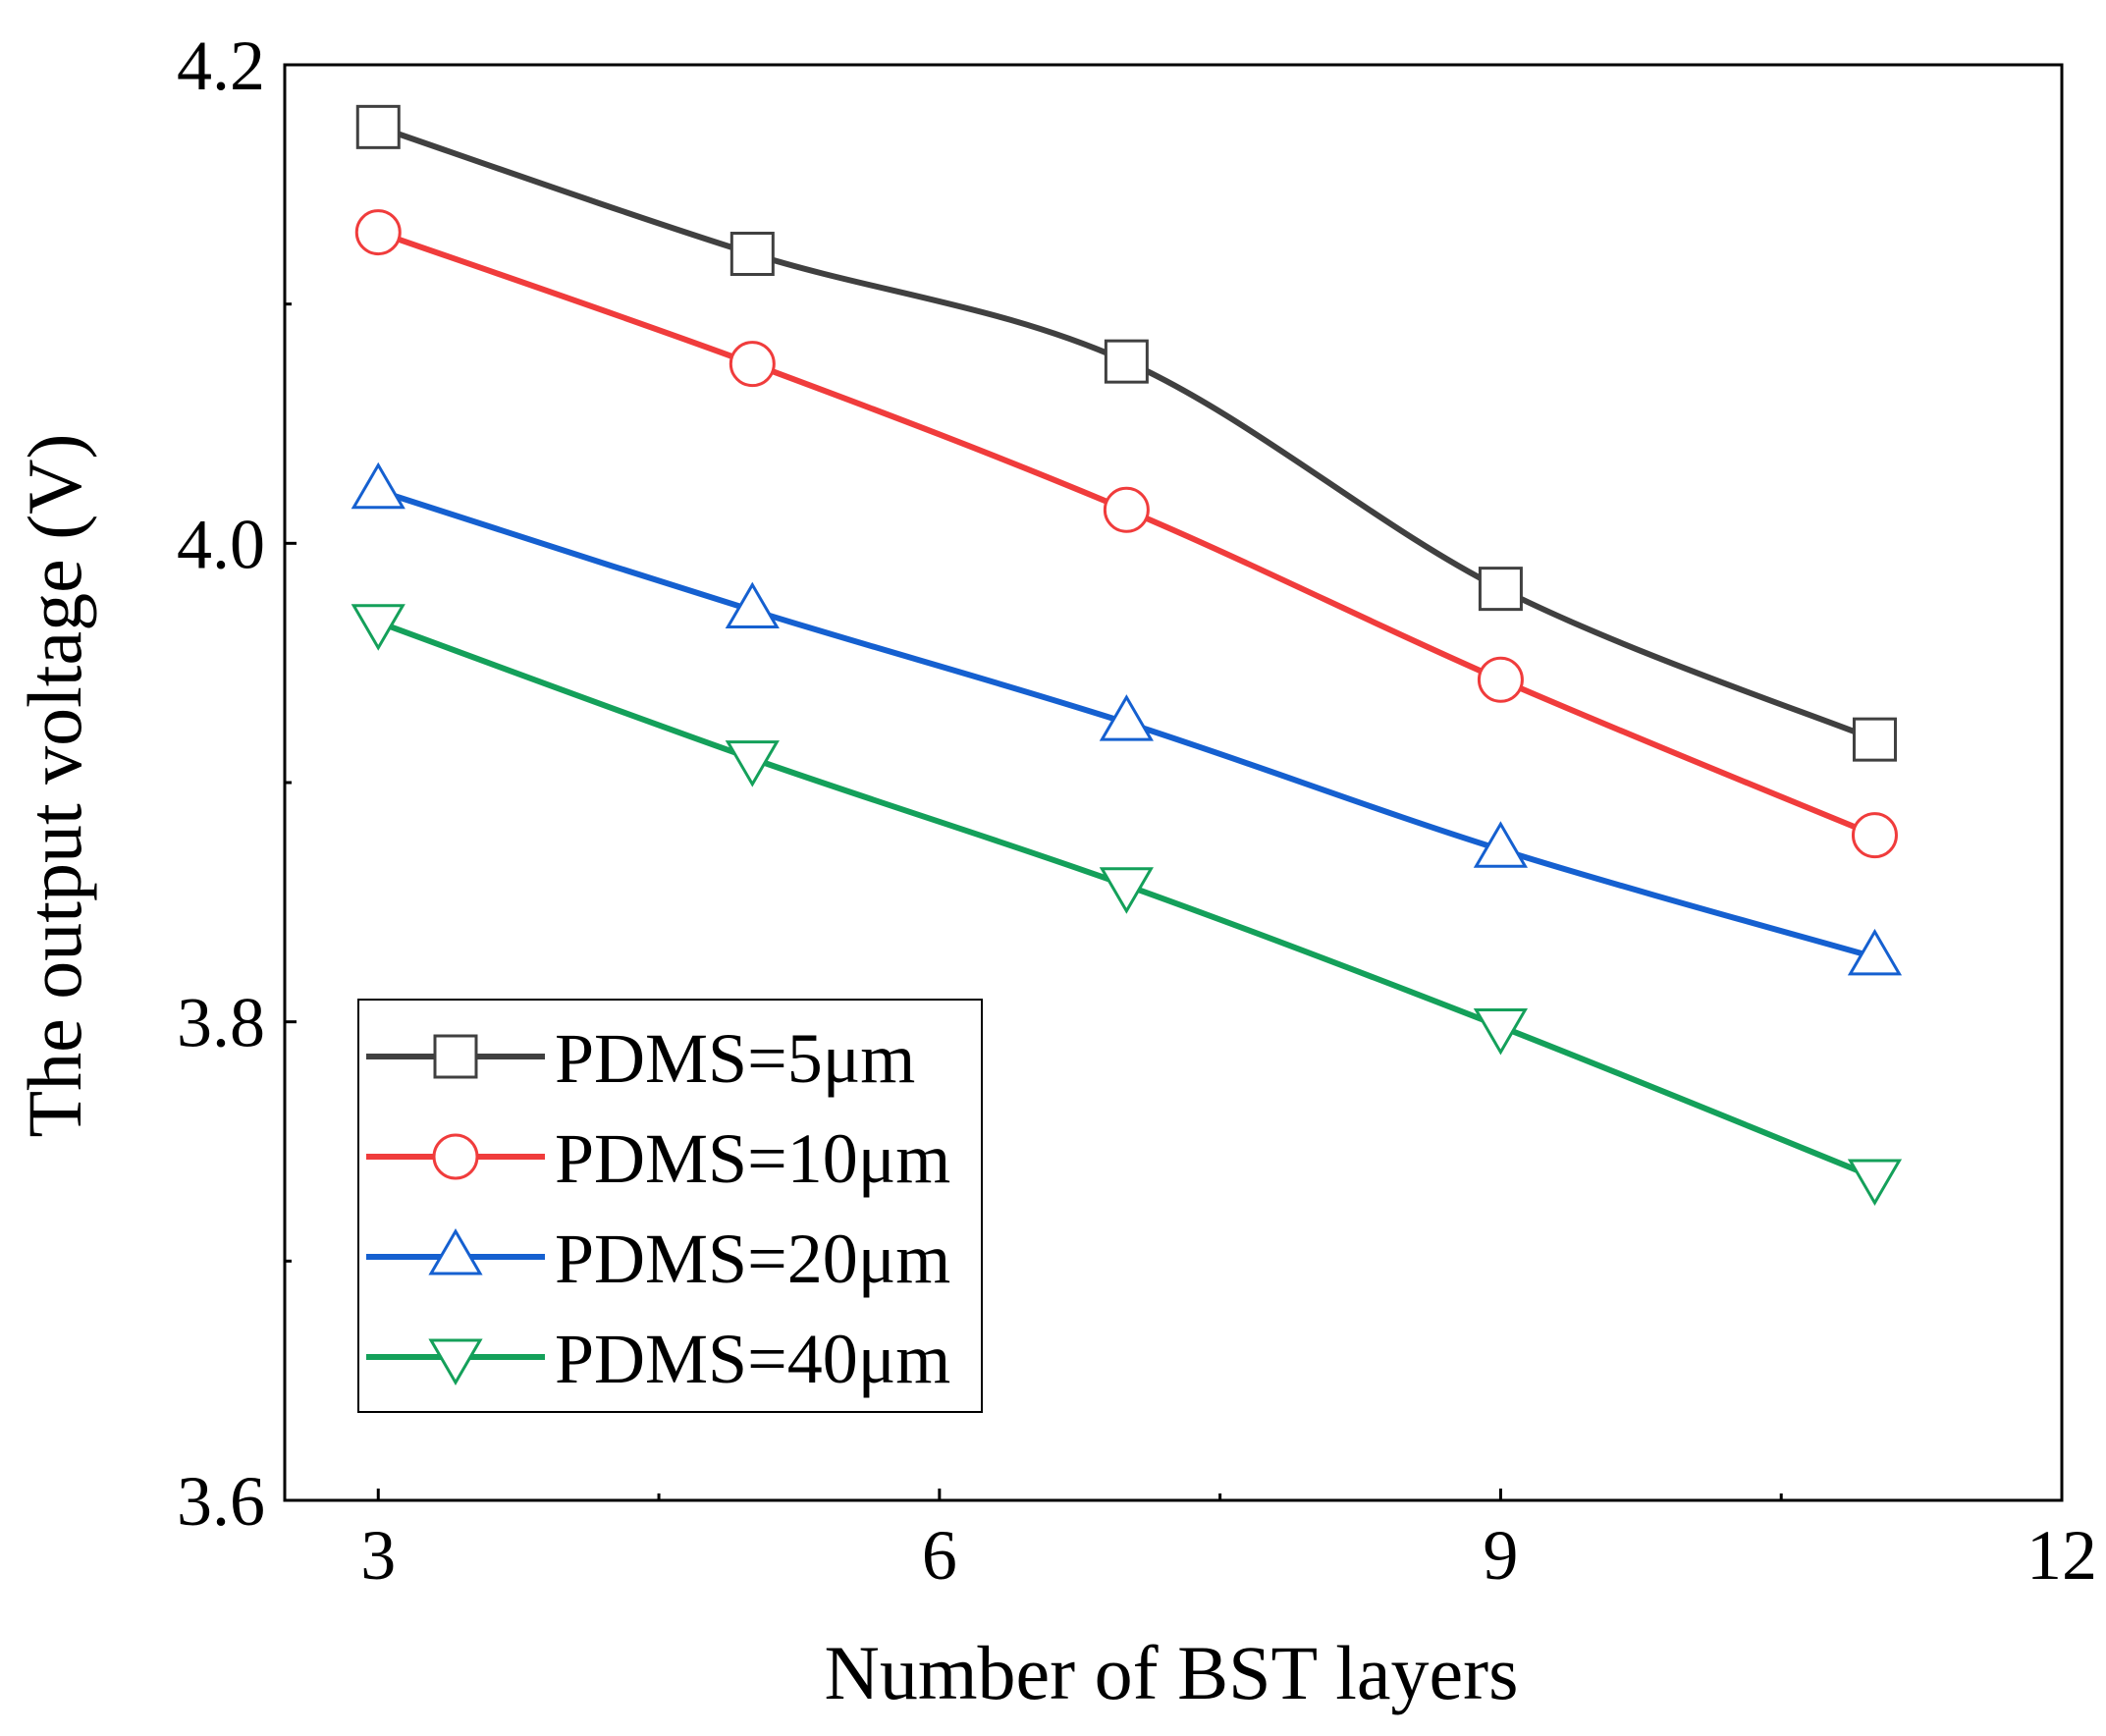 The image size is (2106, 1736). I want to click on legend-label: PDMS=5μm, so click(735, 1058).